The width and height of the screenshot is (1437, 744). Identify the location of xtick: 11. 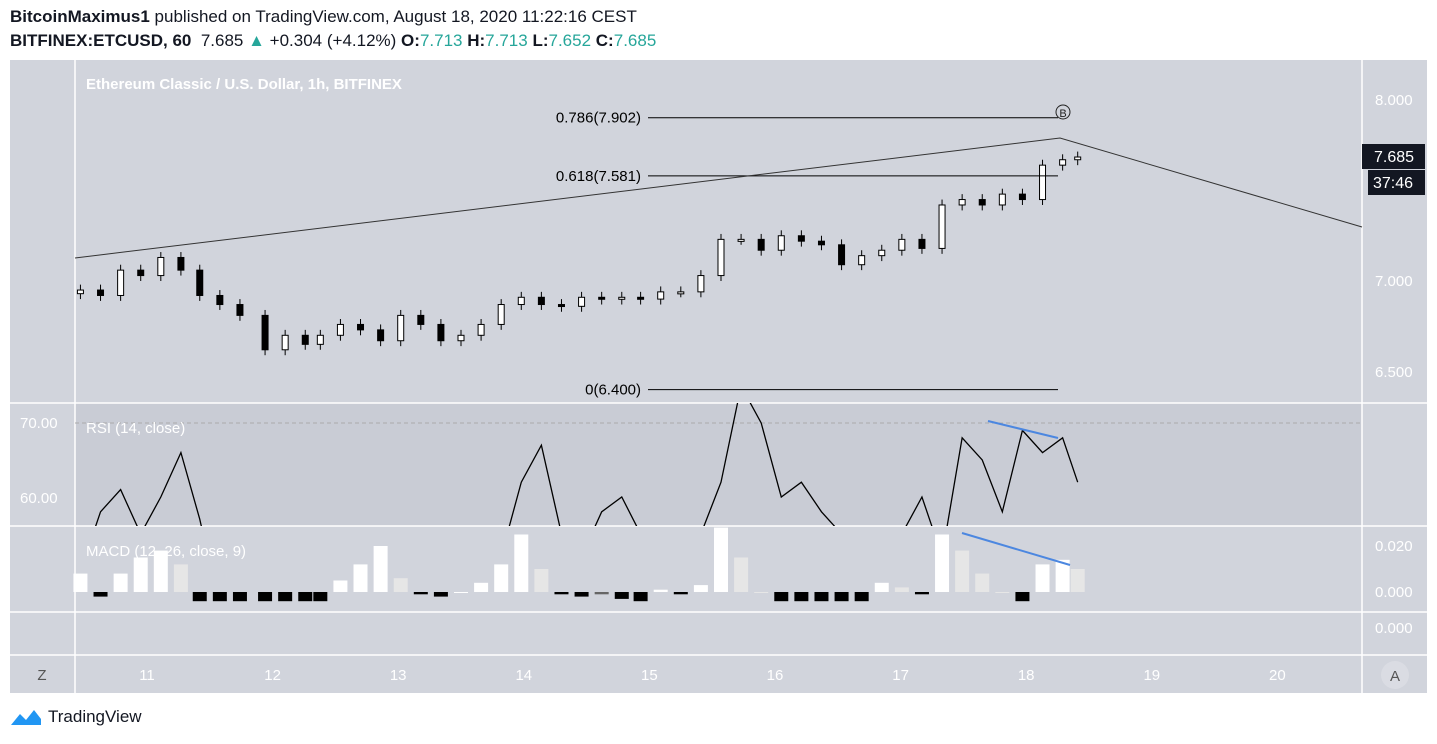
(147, 675).